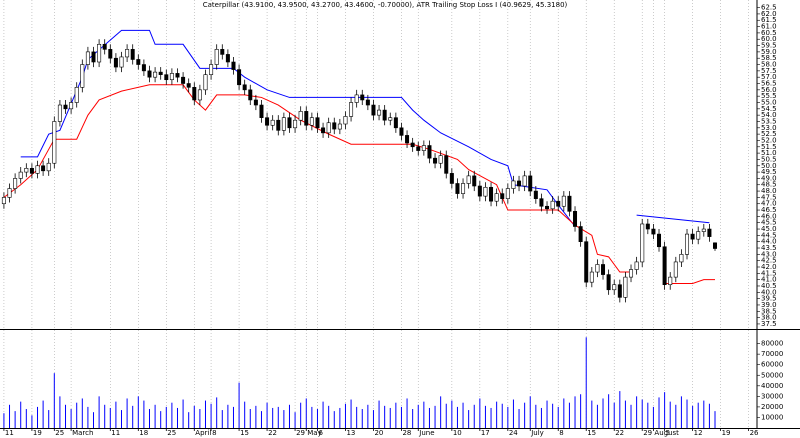 The width and height of the screenshot is (800, 438). What do you see at coordinates (769, 178) in the screenshot?
I see `y-tick-label: 49.0` at bounding box center [769, 178].